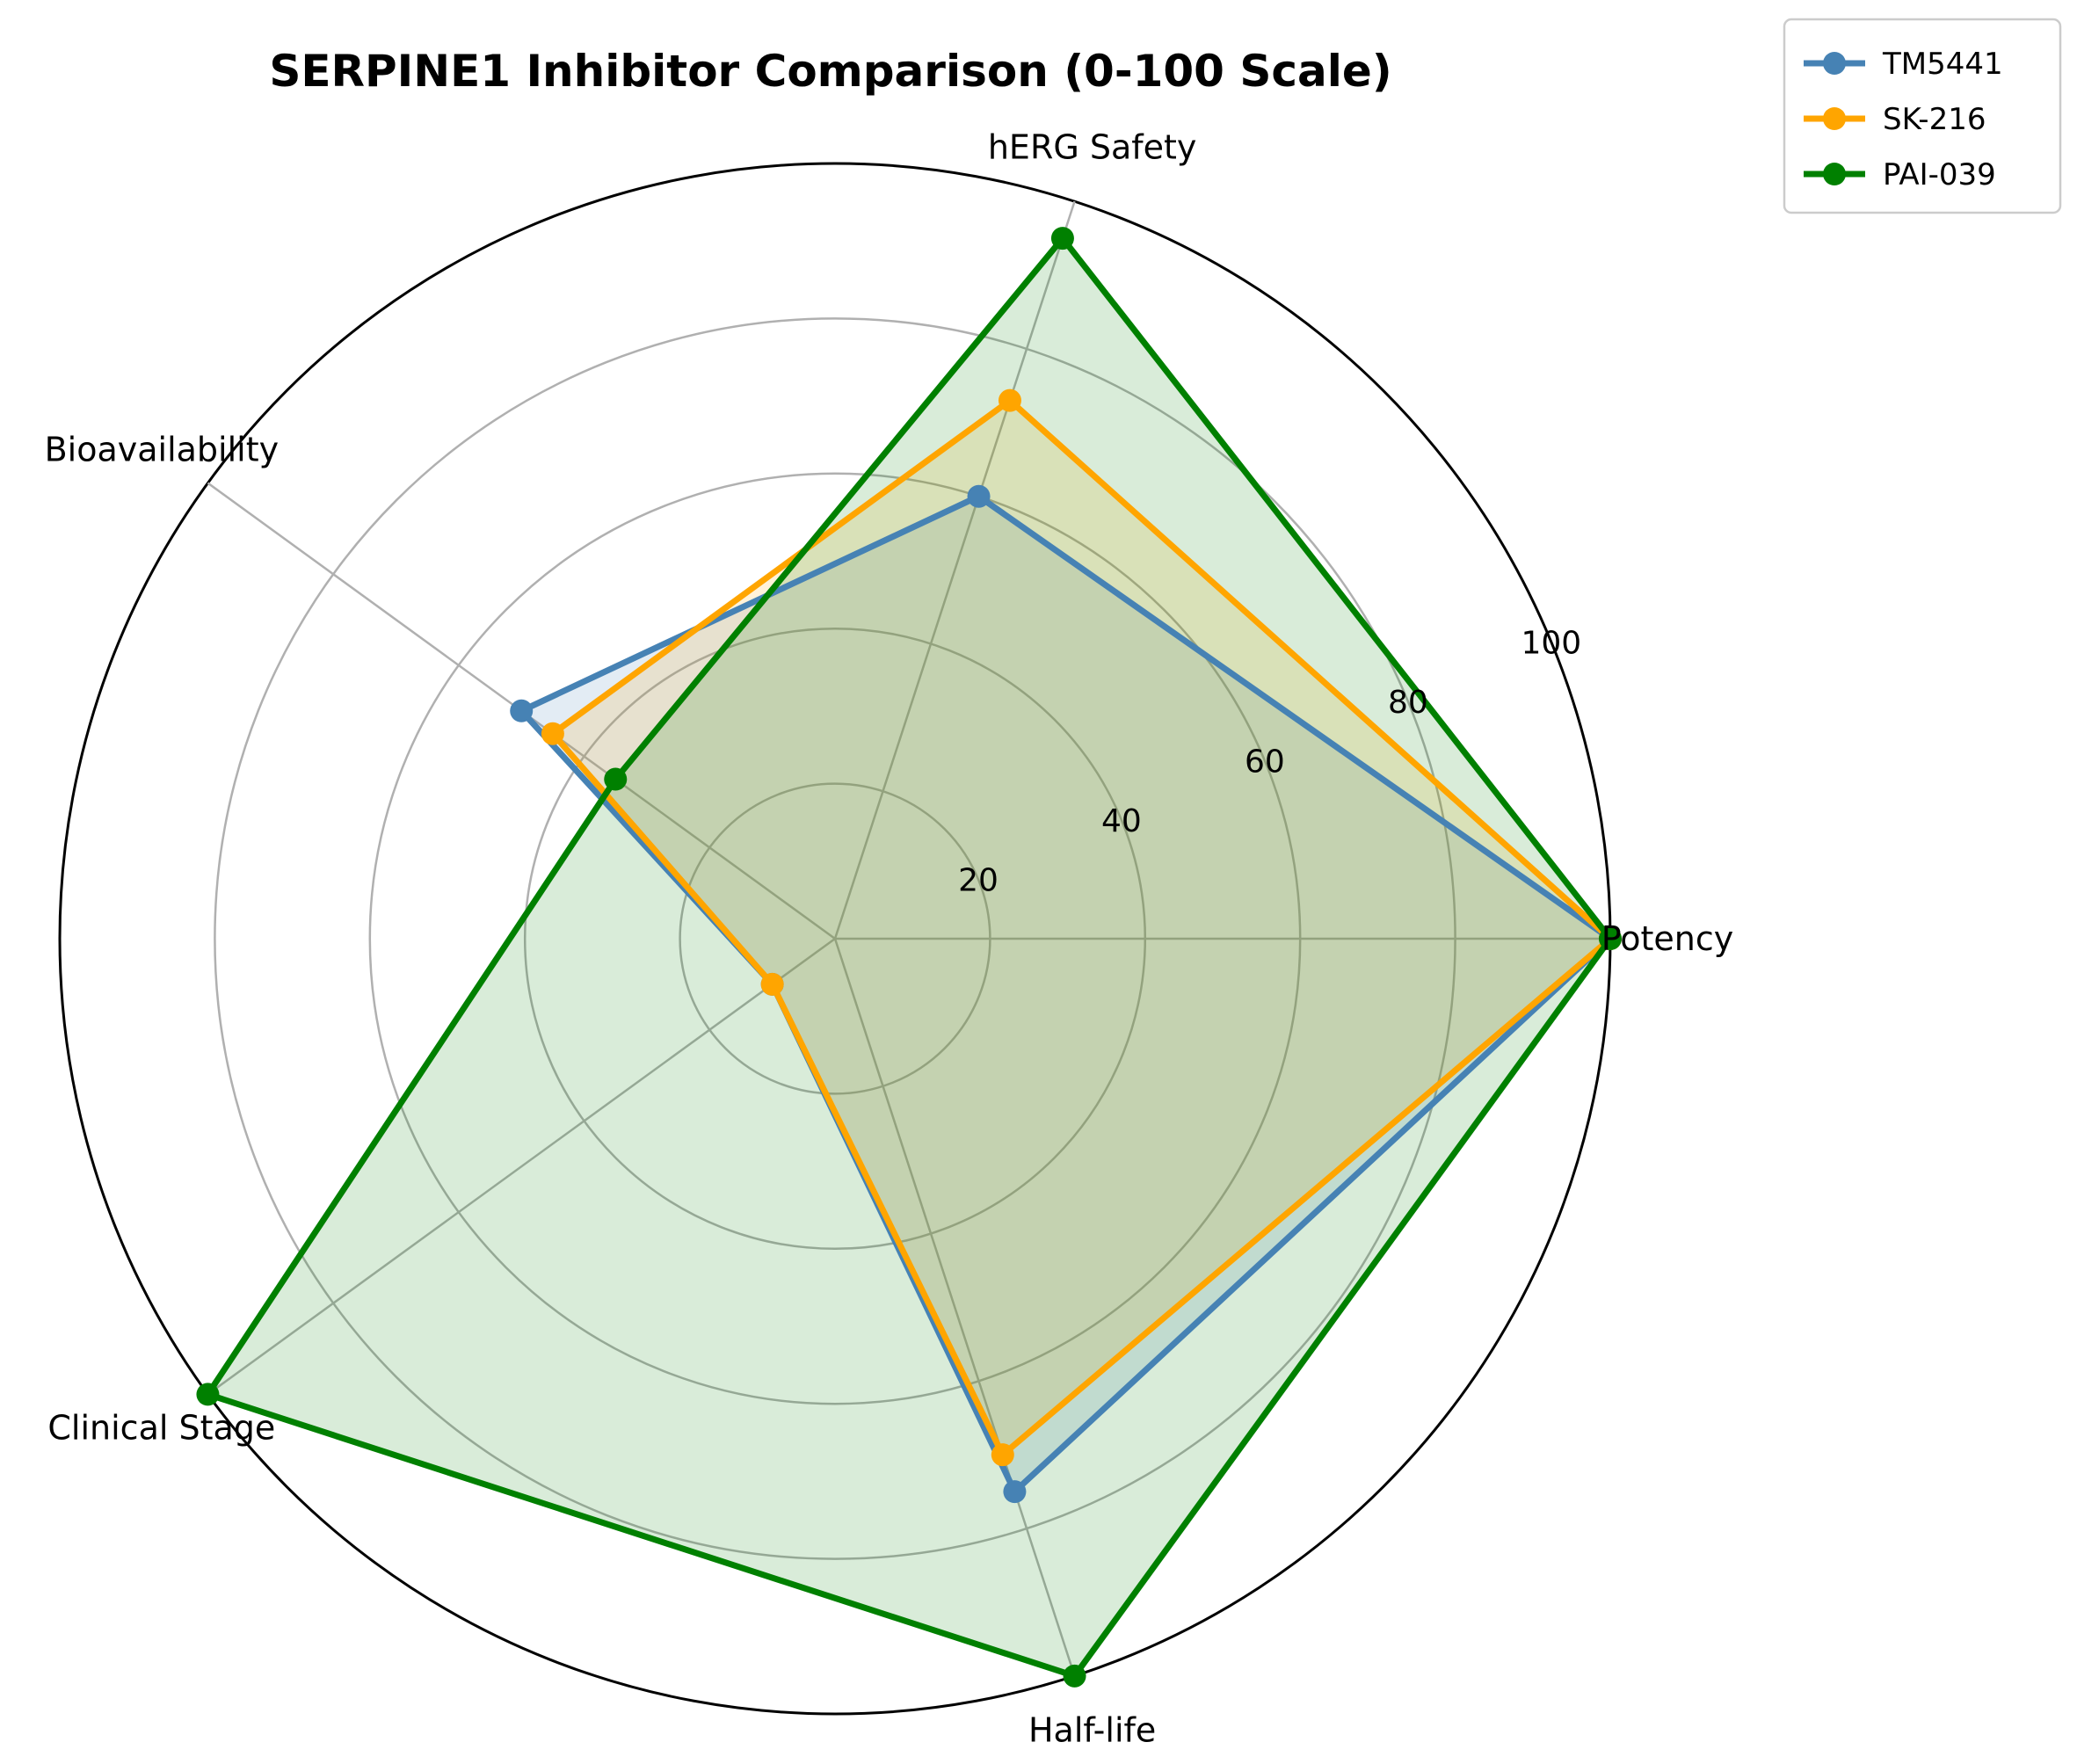 The width and height of the screenshot is (2077, 1764). Describe the element at coordinates (161, 1428) in the screenshot. I see `axis-label: Clinical Stage` at that location.